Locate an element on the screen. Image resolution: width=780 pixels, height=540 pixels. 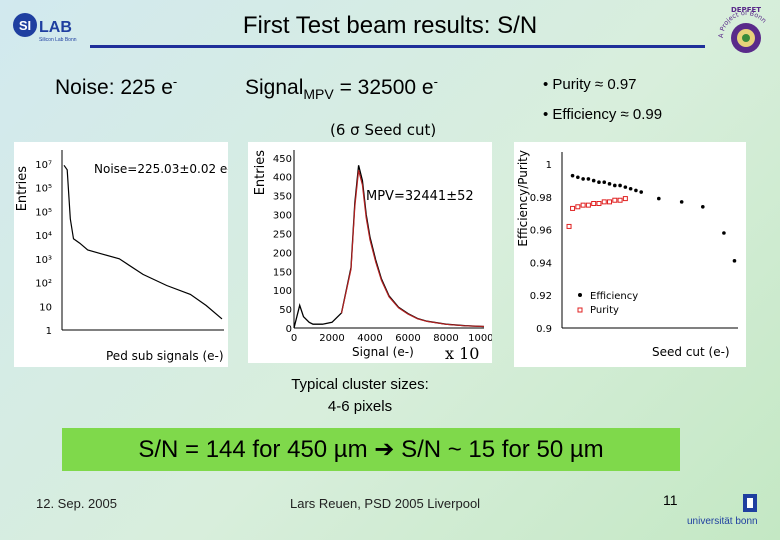
legend-efficiency-marker is located at coordinates (580, 295).